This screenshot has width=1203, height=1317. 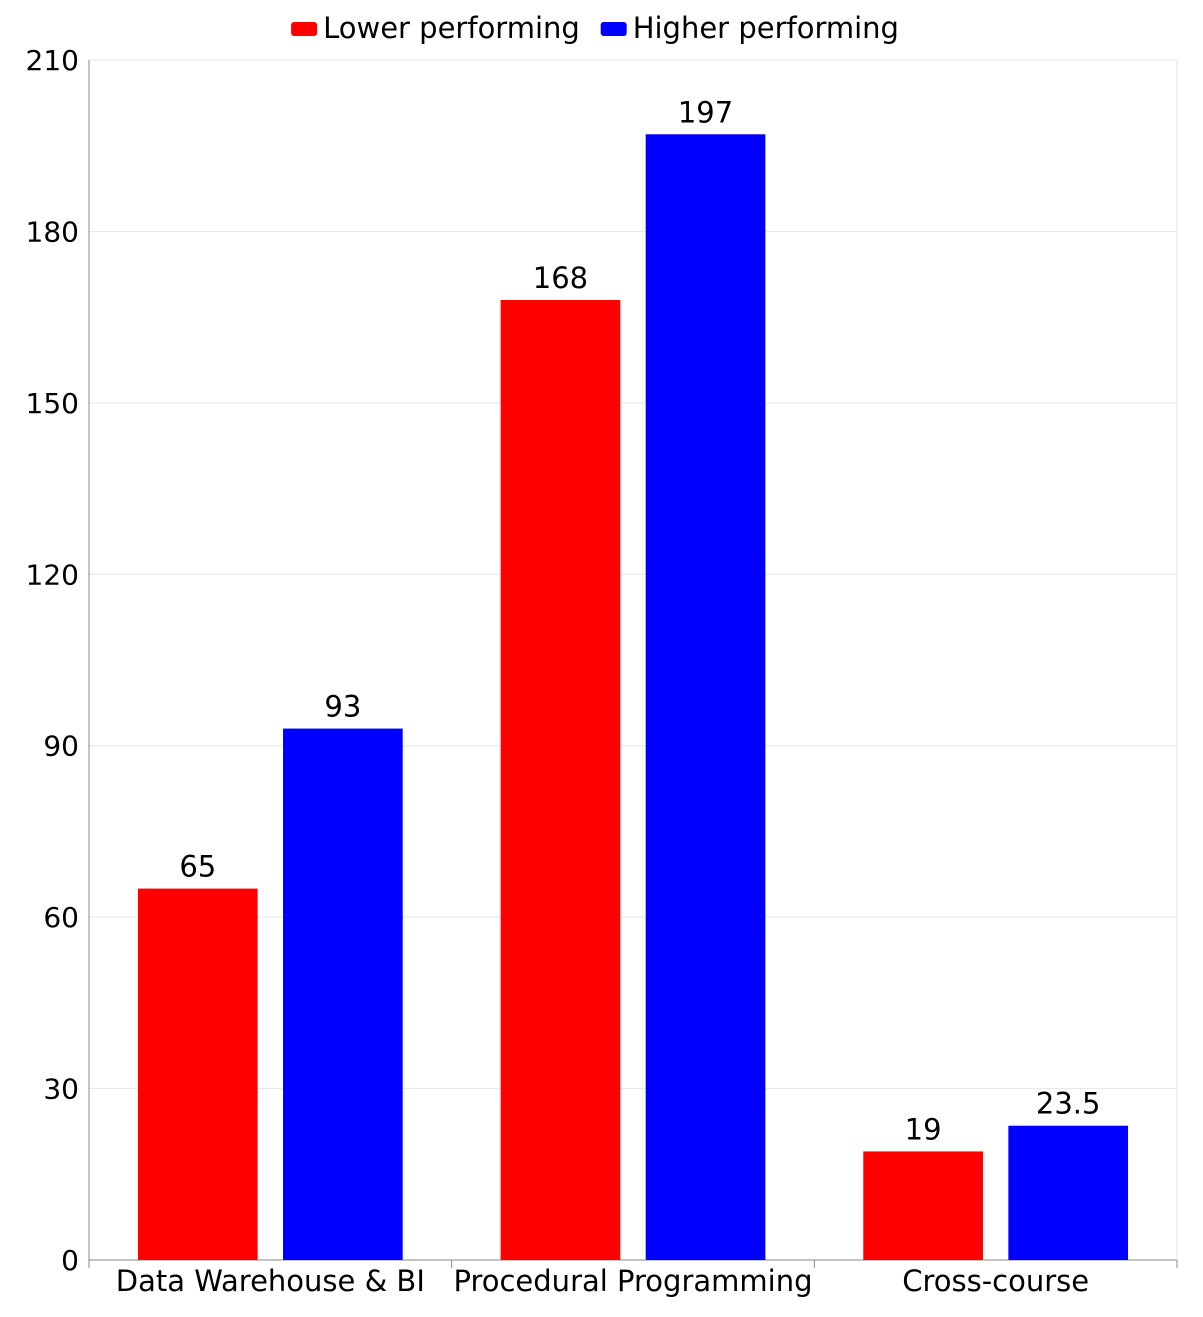 I want to click on legend: Lower performing Higher performing, so click(x=595, y=28).